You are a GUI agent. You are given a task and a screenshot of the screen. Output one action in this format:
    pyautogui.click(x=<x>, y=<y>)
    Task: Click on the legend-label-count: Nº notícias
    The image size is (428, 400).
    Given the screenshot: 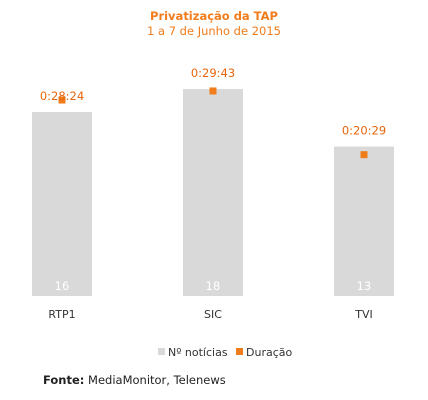 What is the action you would take?
    pyautogui.click(x=198, y=352)
    